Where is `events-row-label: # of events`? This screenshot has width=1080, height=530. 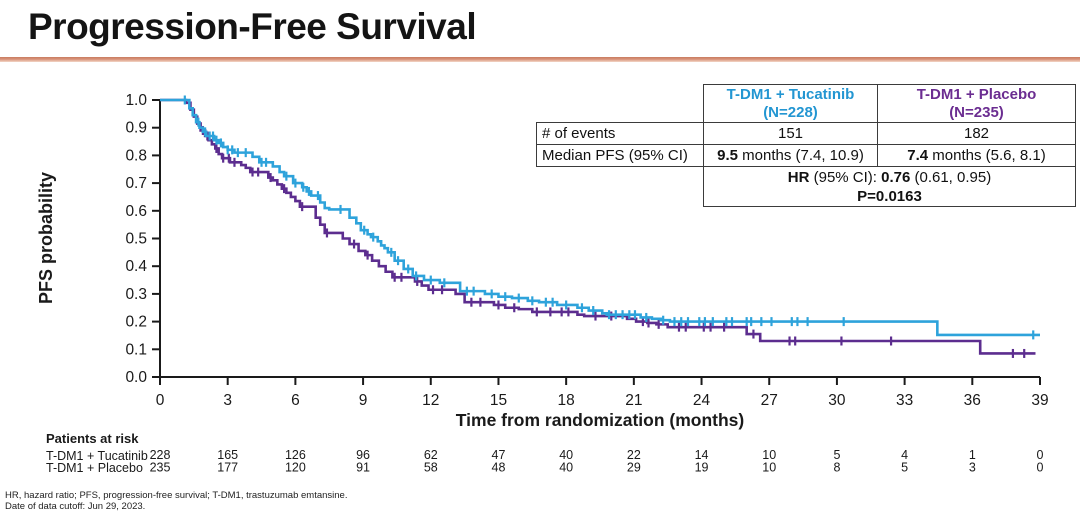
events-row-label: # of events is located at coordinates (620, 133).